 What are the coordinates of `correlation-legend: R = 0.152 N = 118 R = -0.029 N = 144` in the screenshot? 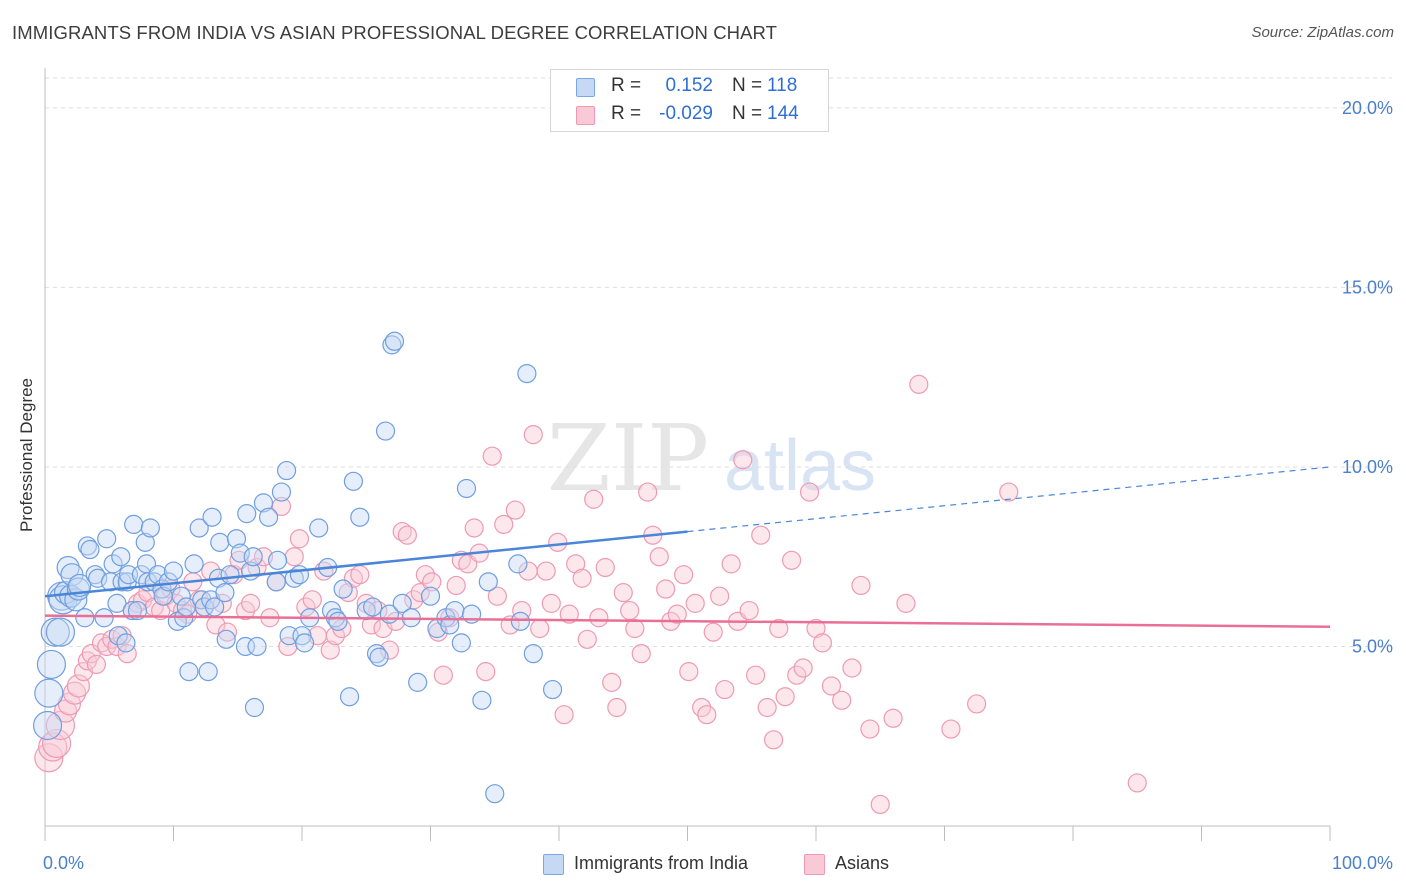 It's located at (689, 100).